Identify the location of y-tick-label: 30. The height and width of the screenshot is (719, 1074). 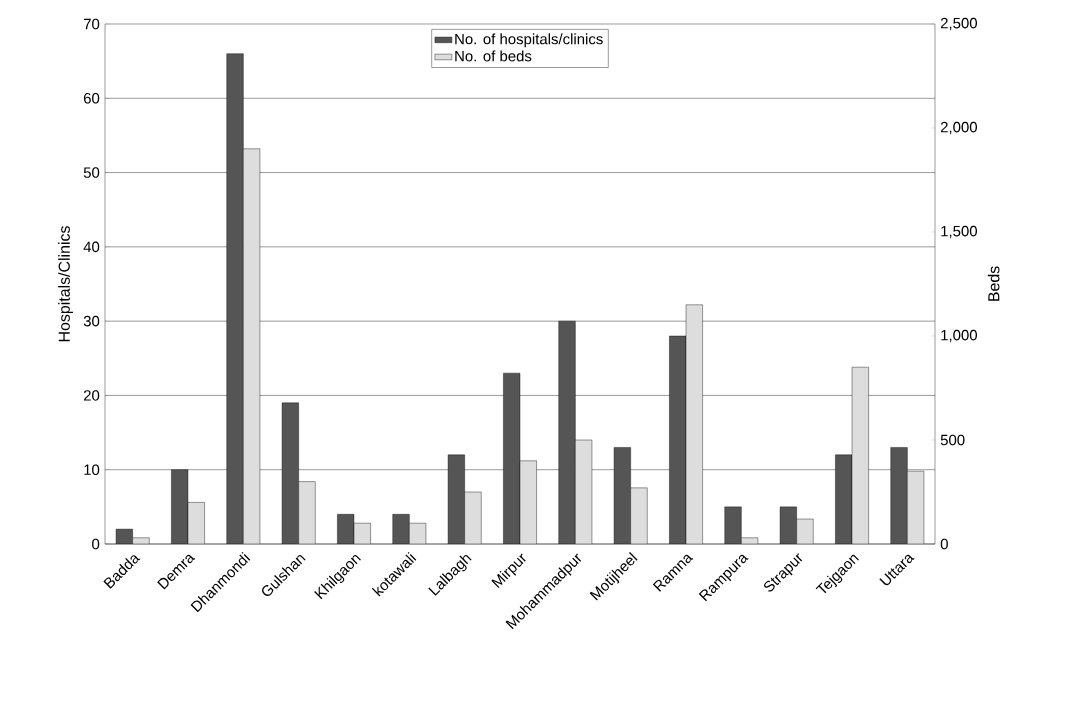
(91, 321).